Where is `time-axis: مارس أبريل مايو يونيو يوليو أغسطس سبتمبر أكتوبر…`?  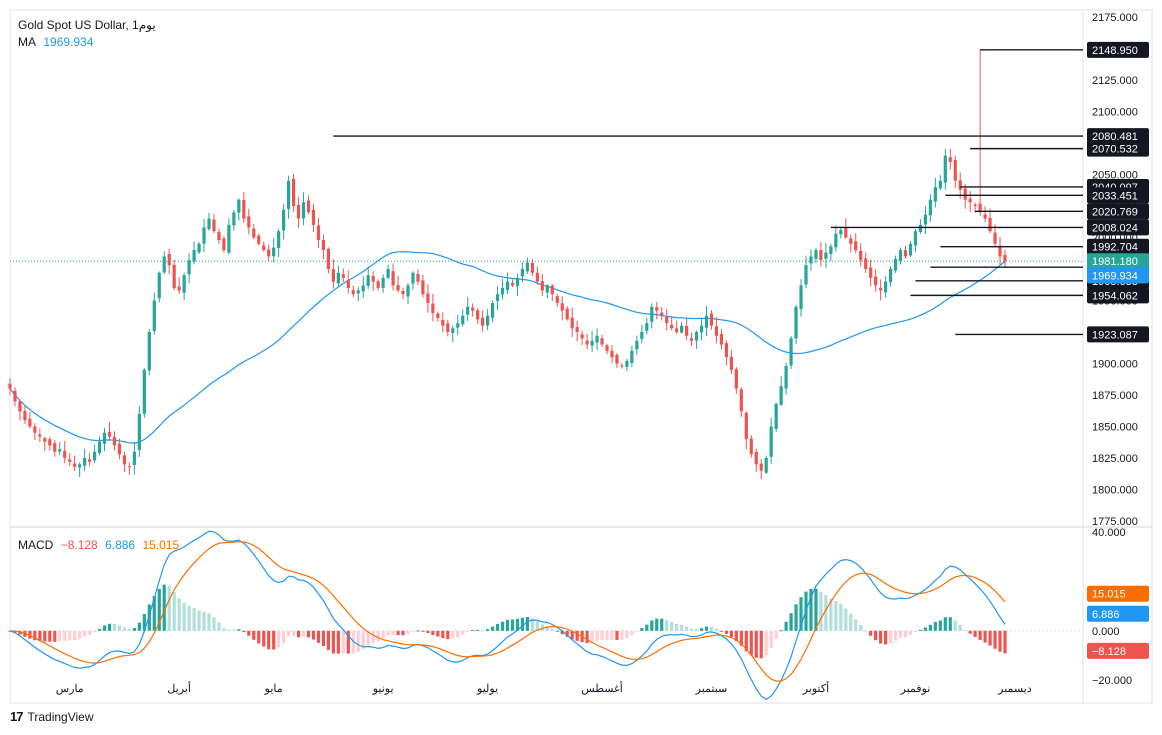
time-axis: مارس أبريل مايو يونيو يوليو أغسطس سبتمبر أكتوبر… is located at coordinates (544, 688).